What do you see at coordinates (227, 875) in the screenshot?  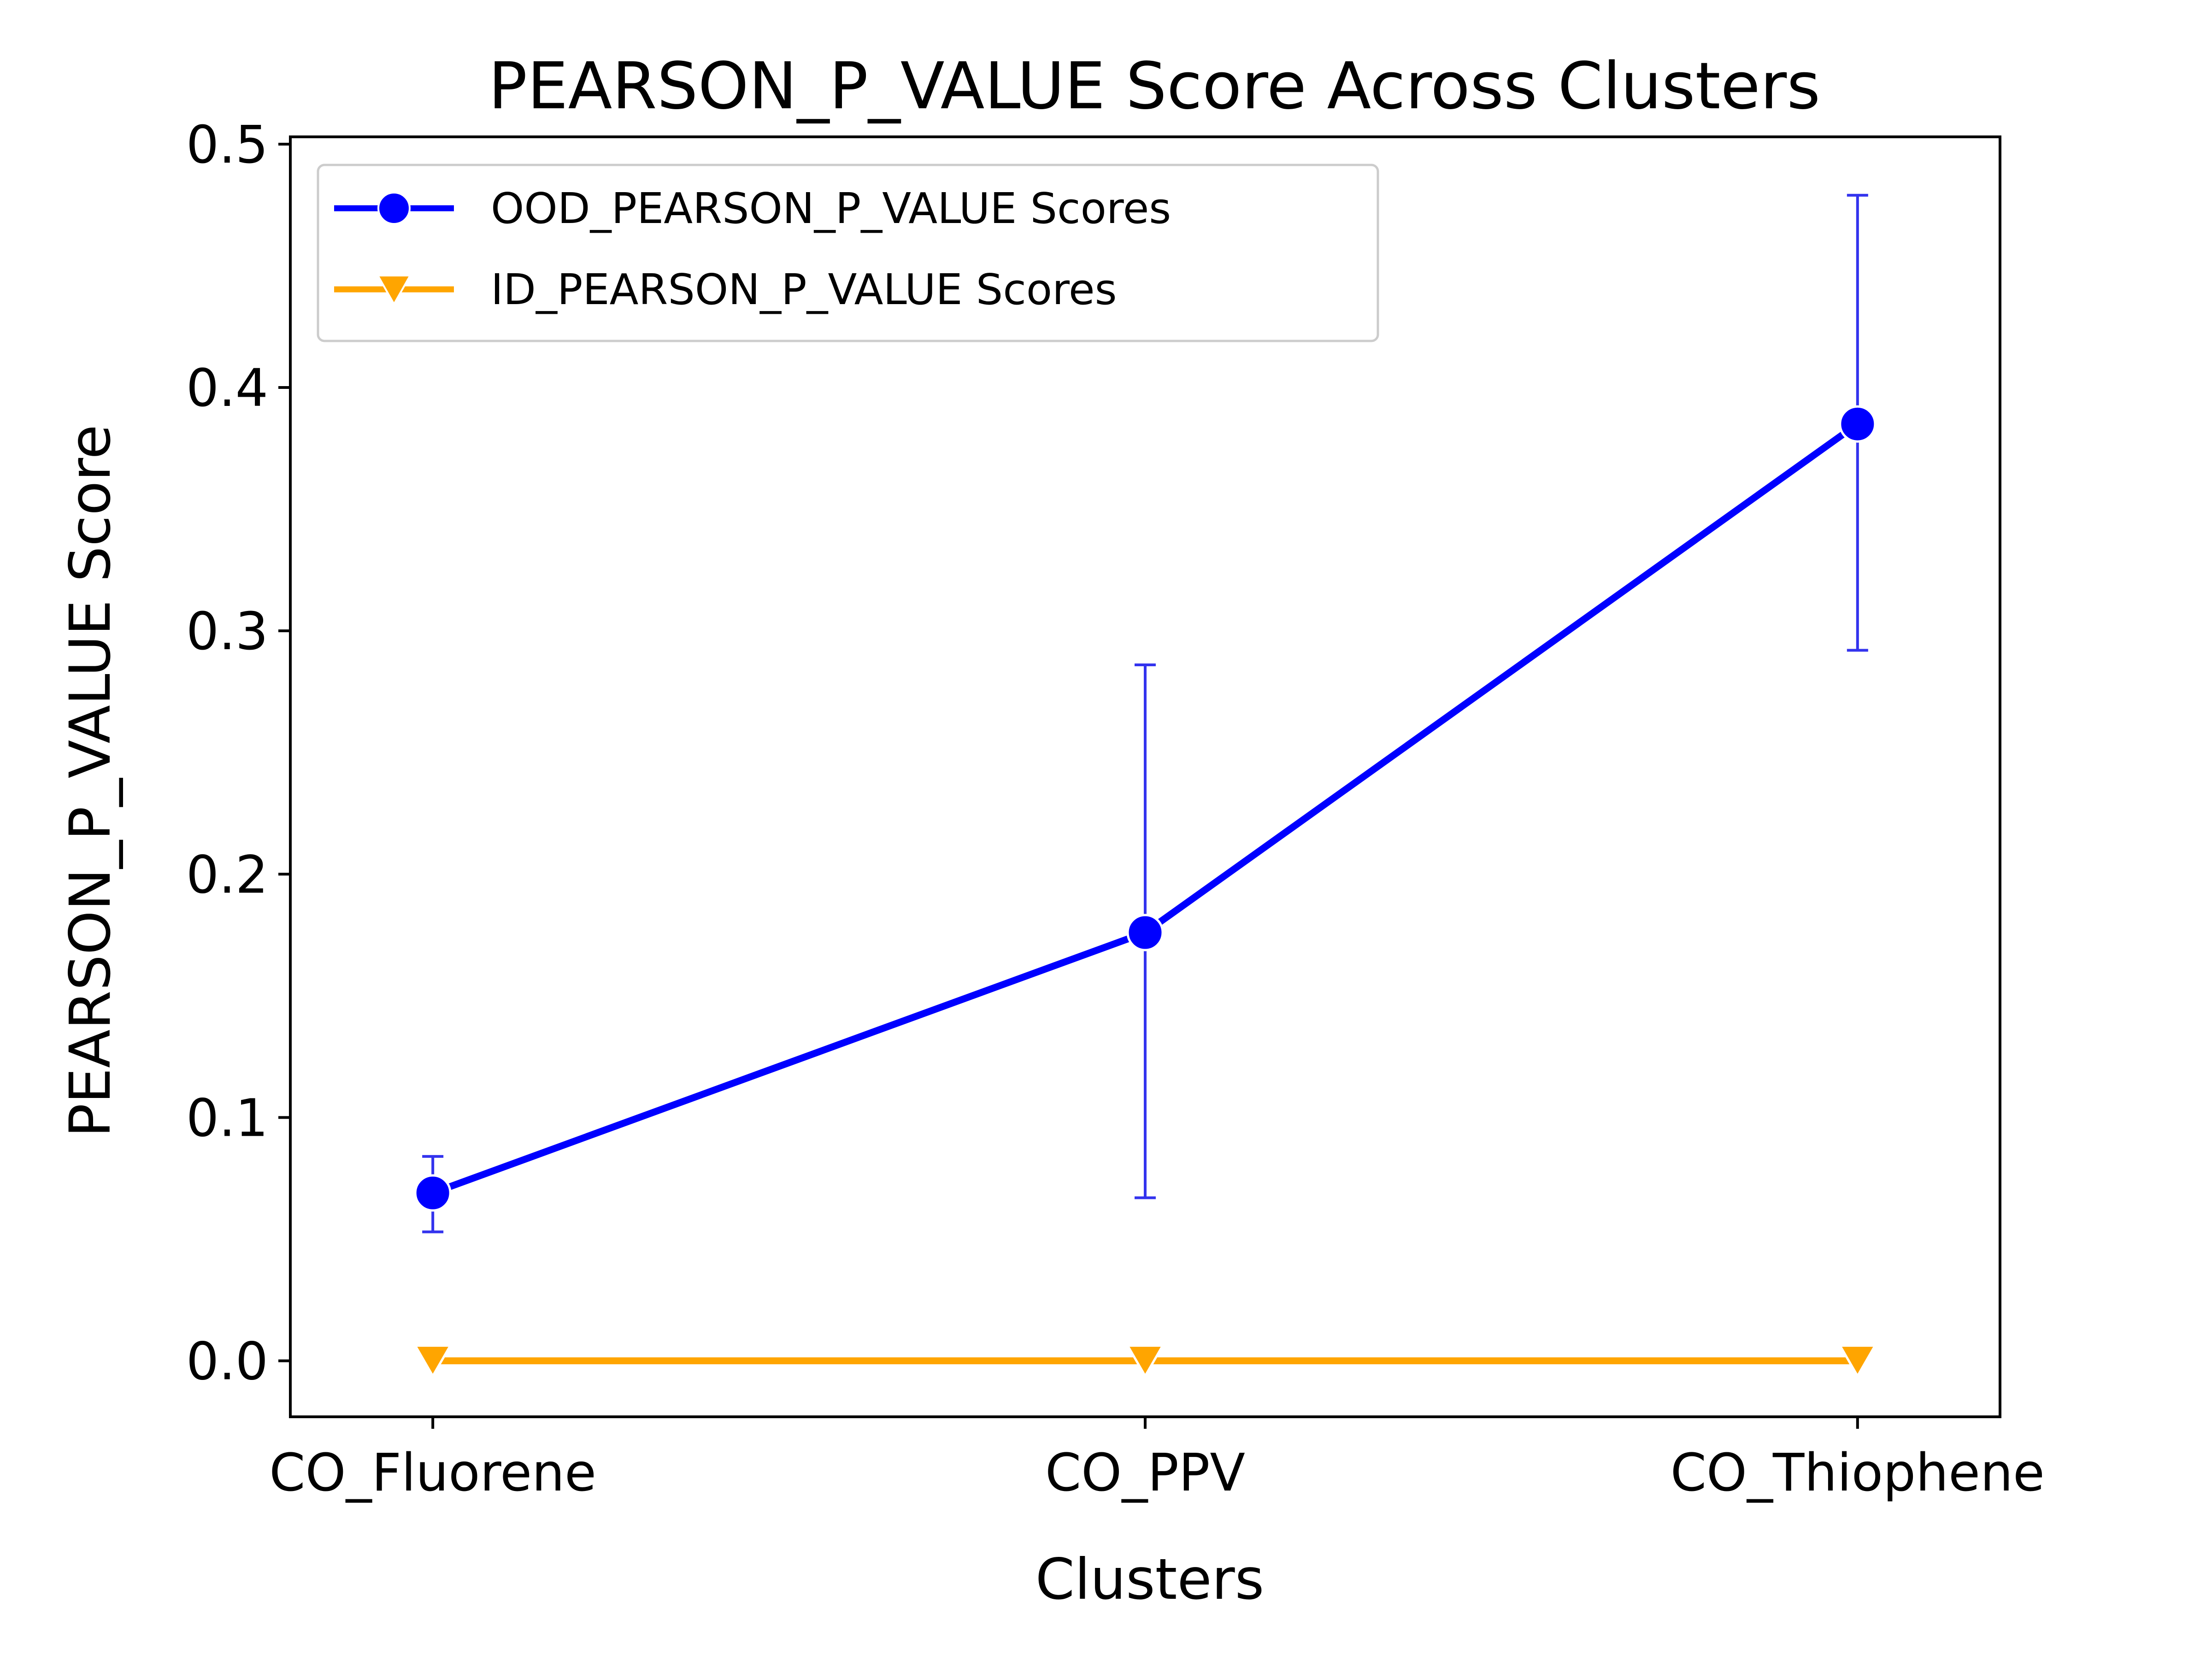 I see `y-tick-label-2: 0.2` at bounding box center [227, 875].